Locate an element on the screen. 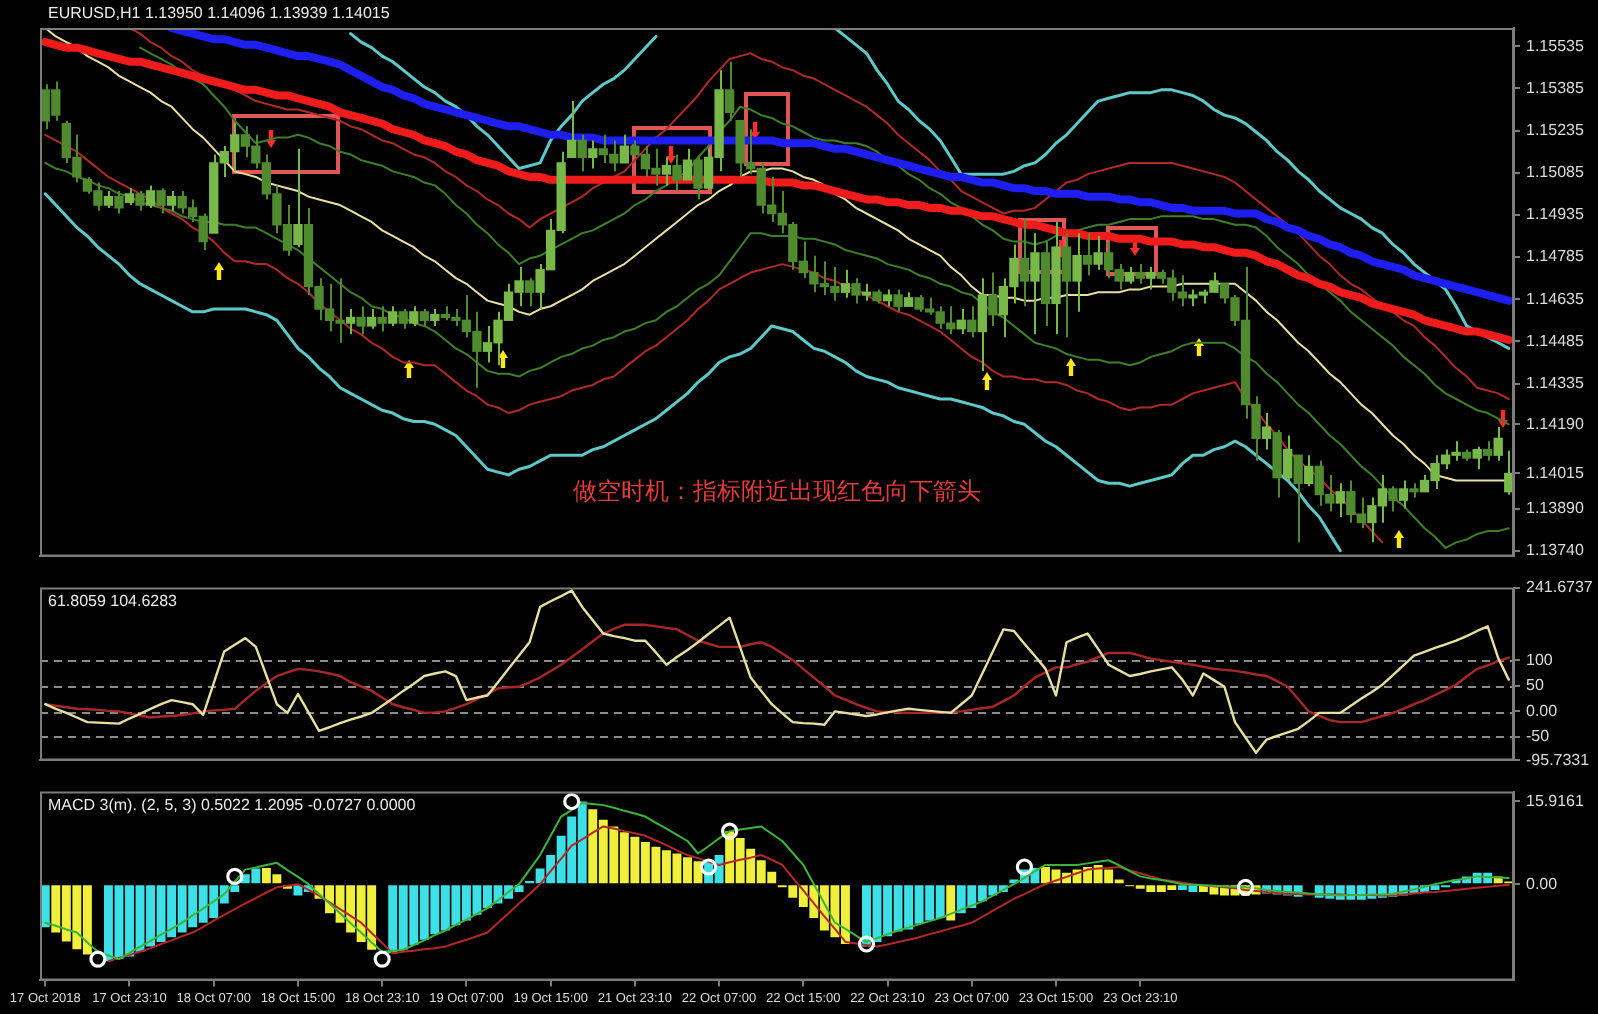  y-tick-label: 1.14190 is located at coordinates (1555, 423).